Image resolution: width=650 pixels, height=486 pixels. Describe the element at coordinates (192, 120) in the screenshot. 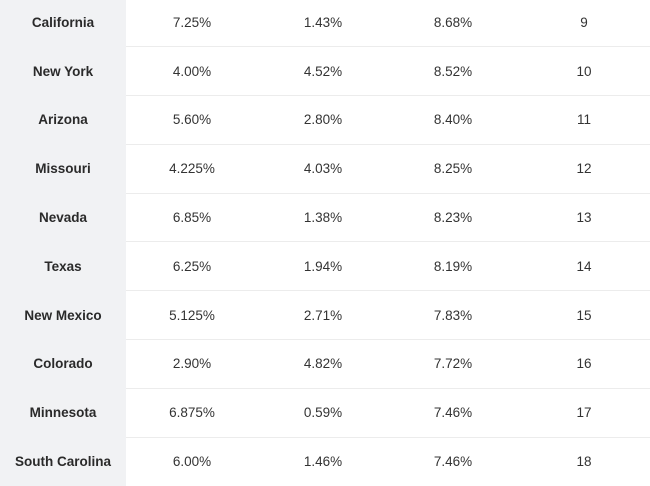

I see `state-rate-cell: 5.60%` at that location.